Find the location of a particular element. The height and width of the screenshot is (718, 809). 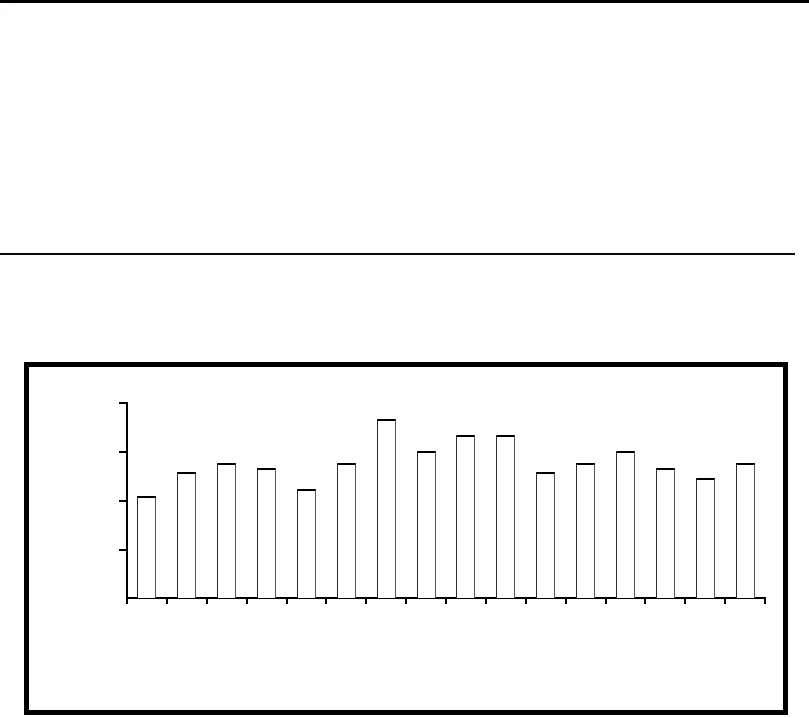

top-border-line is located at coordinates (404, 1).